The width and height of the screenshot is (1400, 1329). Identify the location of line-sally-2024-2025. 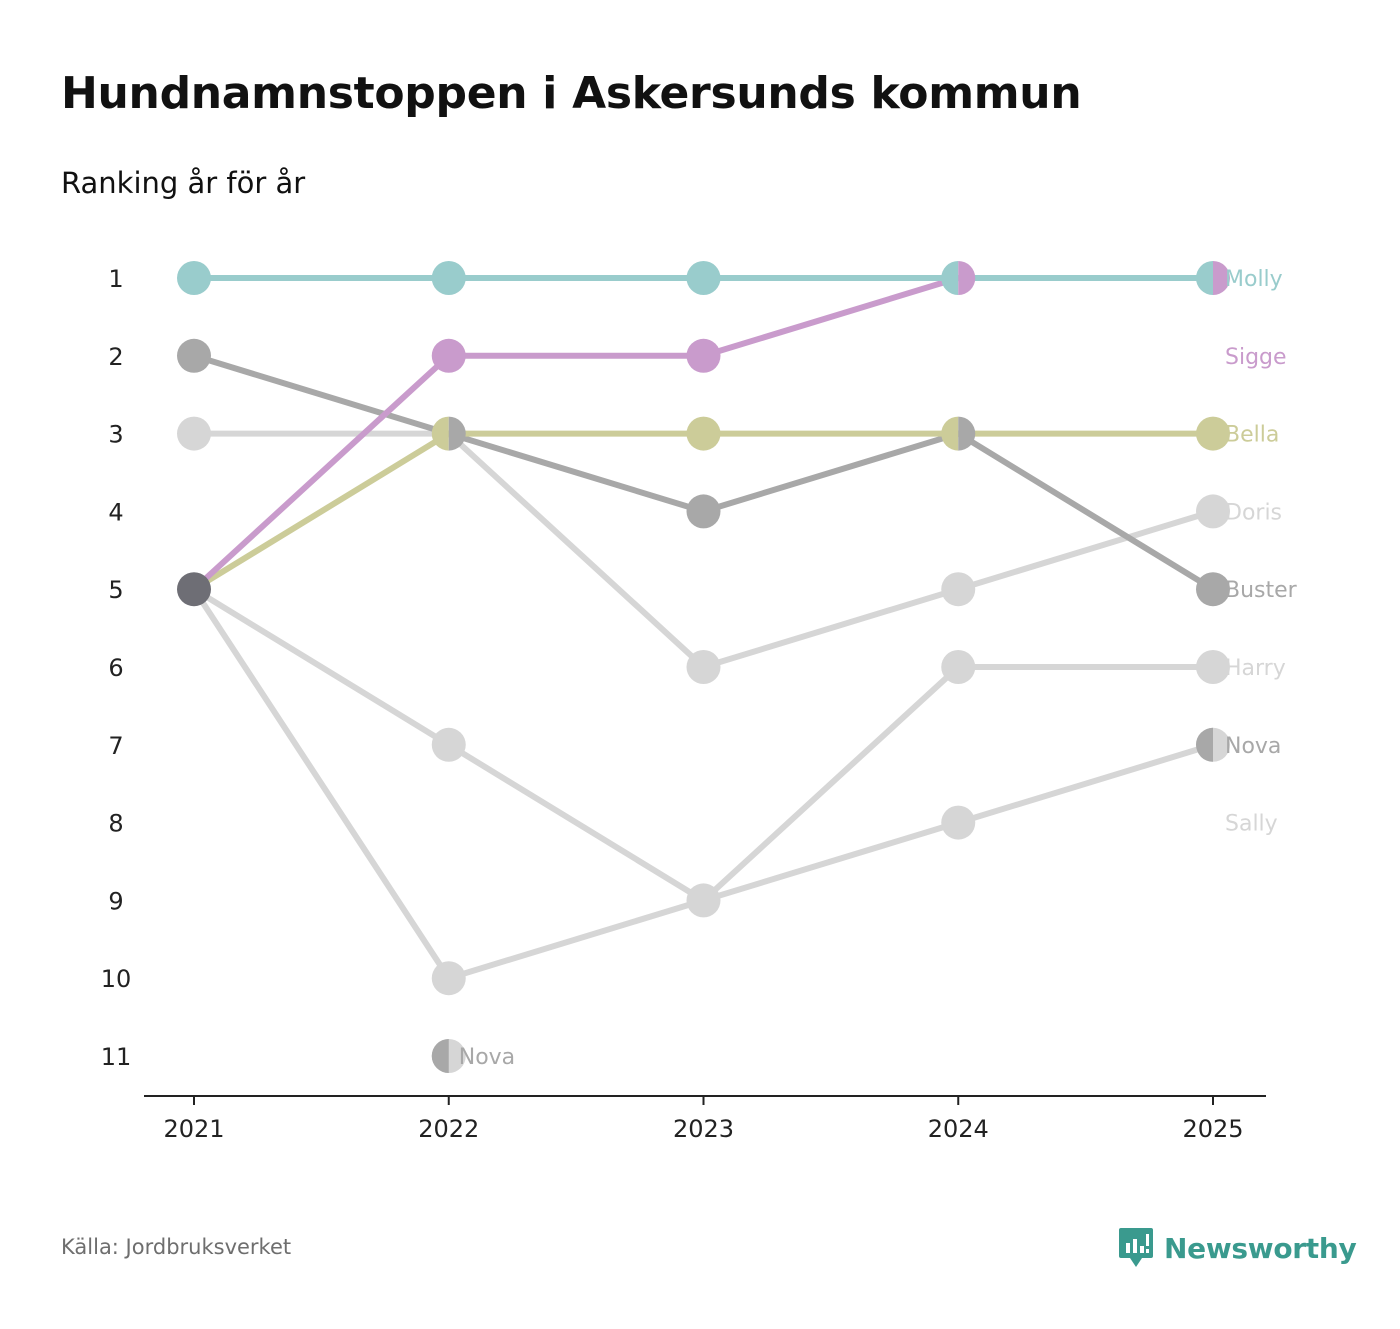
(1085, 783).